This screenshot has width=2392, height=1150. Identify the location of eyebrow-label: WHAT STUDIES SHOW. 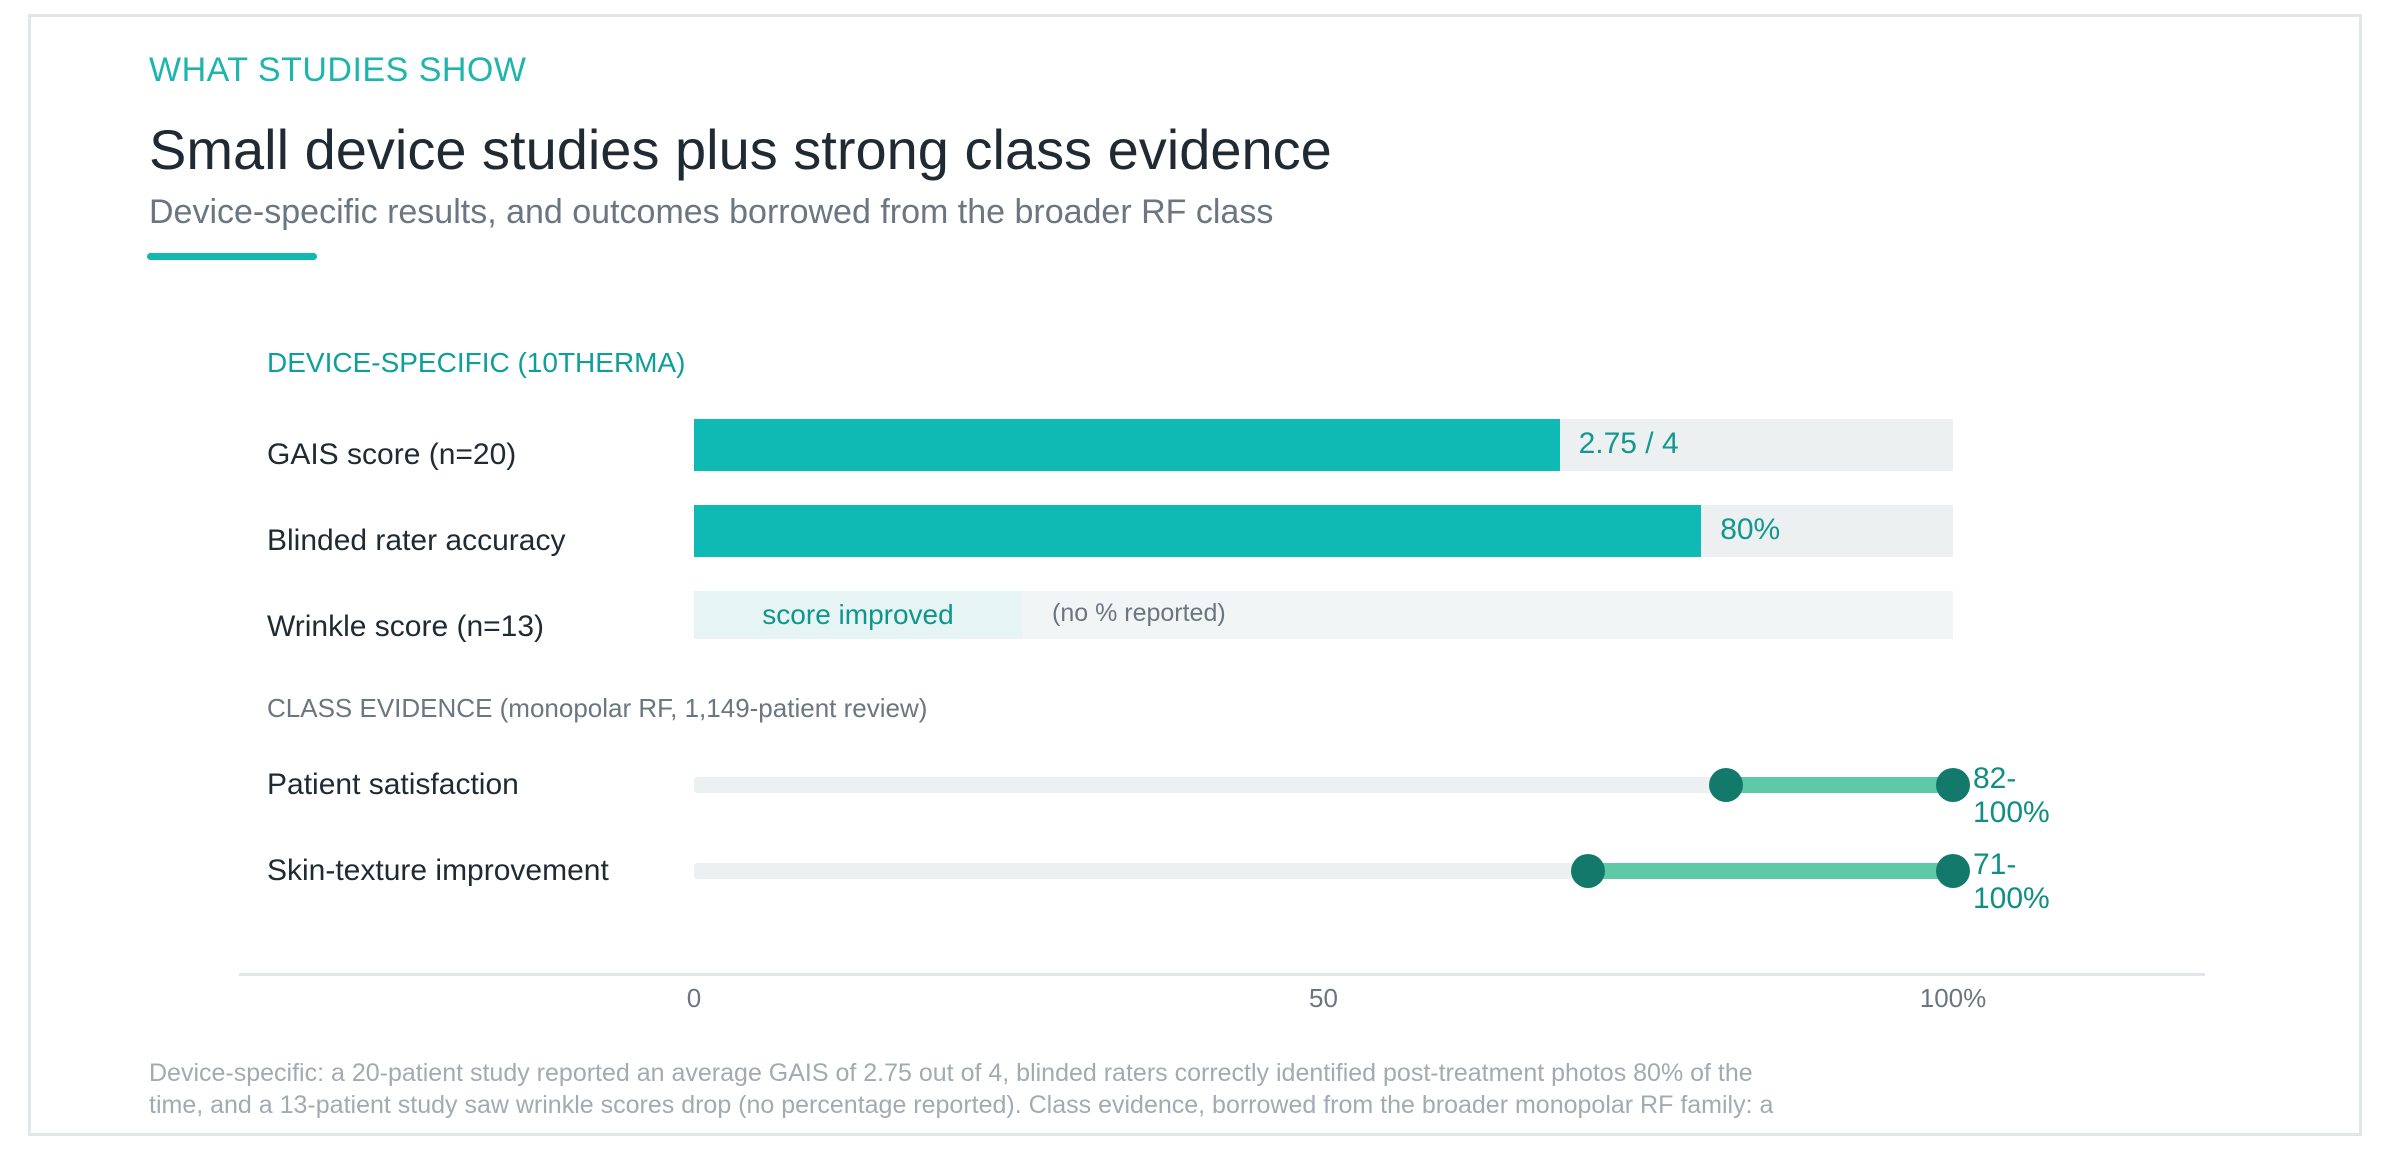
(338, 70).